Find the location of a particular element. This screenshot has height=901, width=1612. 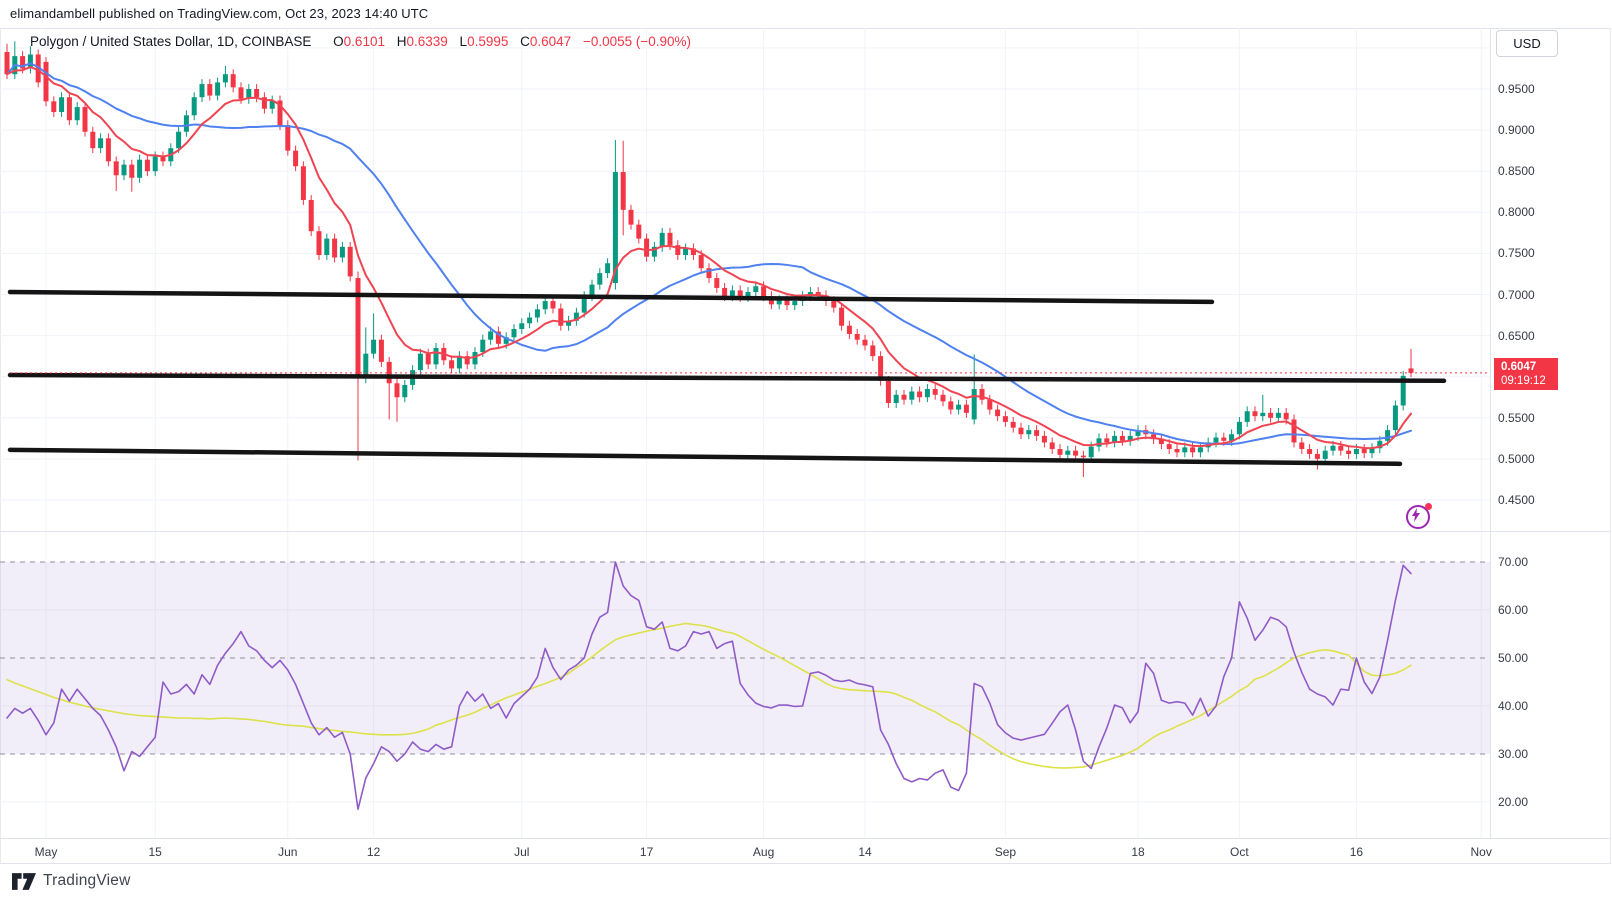

high-label: H is located at coordinates (401, 41).